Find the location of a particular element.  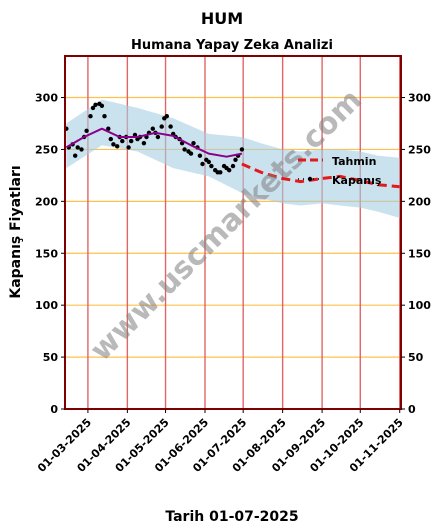

y-axis-left: 0 50 100 150 200 250 300 is located at coordinates (50, 254).